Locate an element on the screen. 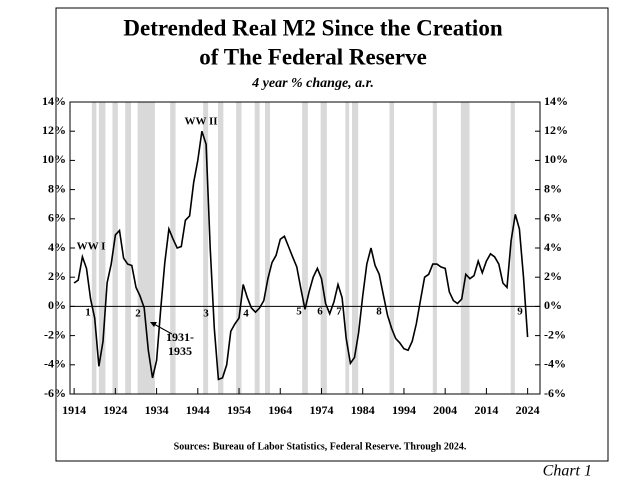 Image resolution: width=625 pixels, height=499 pixels. x-tick-label: 1914 is located at coordinates (74, 410).